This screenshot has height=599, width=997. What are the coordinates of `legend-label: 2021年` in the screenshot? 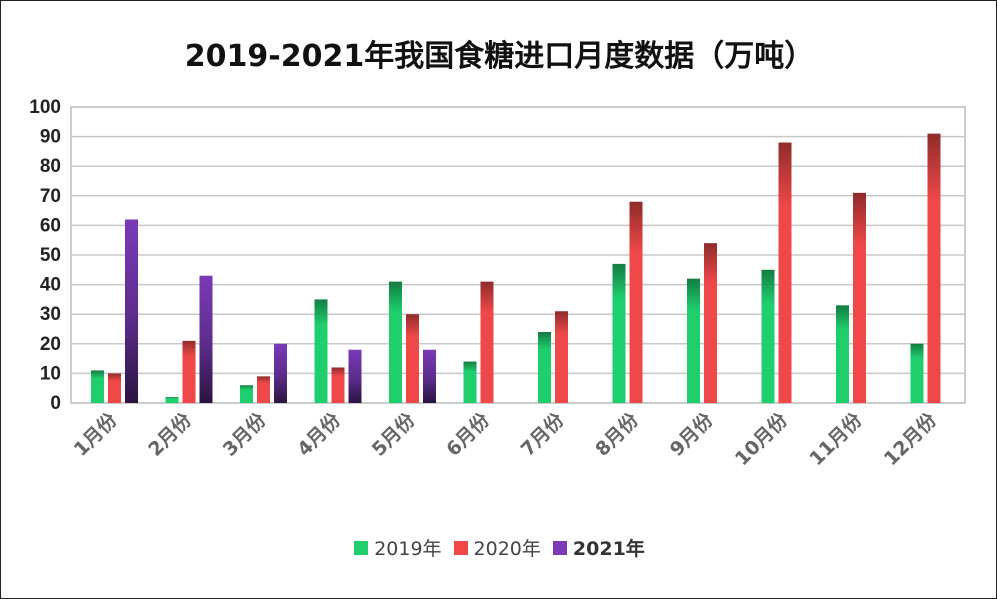 It's located at (608, 549).